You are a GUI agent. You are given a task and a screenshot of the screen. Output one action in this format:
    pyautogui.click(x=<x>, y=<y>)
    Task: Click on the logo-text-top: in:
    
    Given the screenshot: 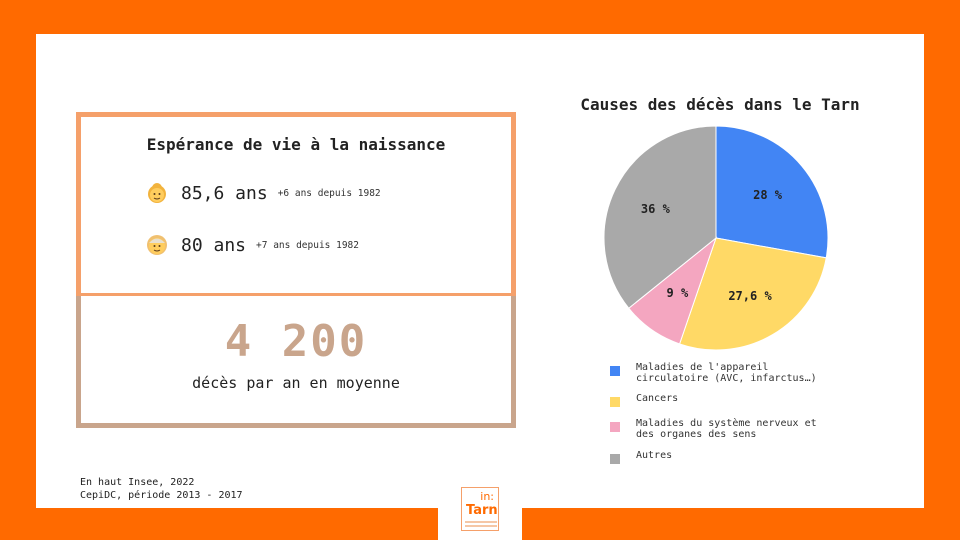 What is the action you would take?
    pyautogui.click(x=487, y=496)
    